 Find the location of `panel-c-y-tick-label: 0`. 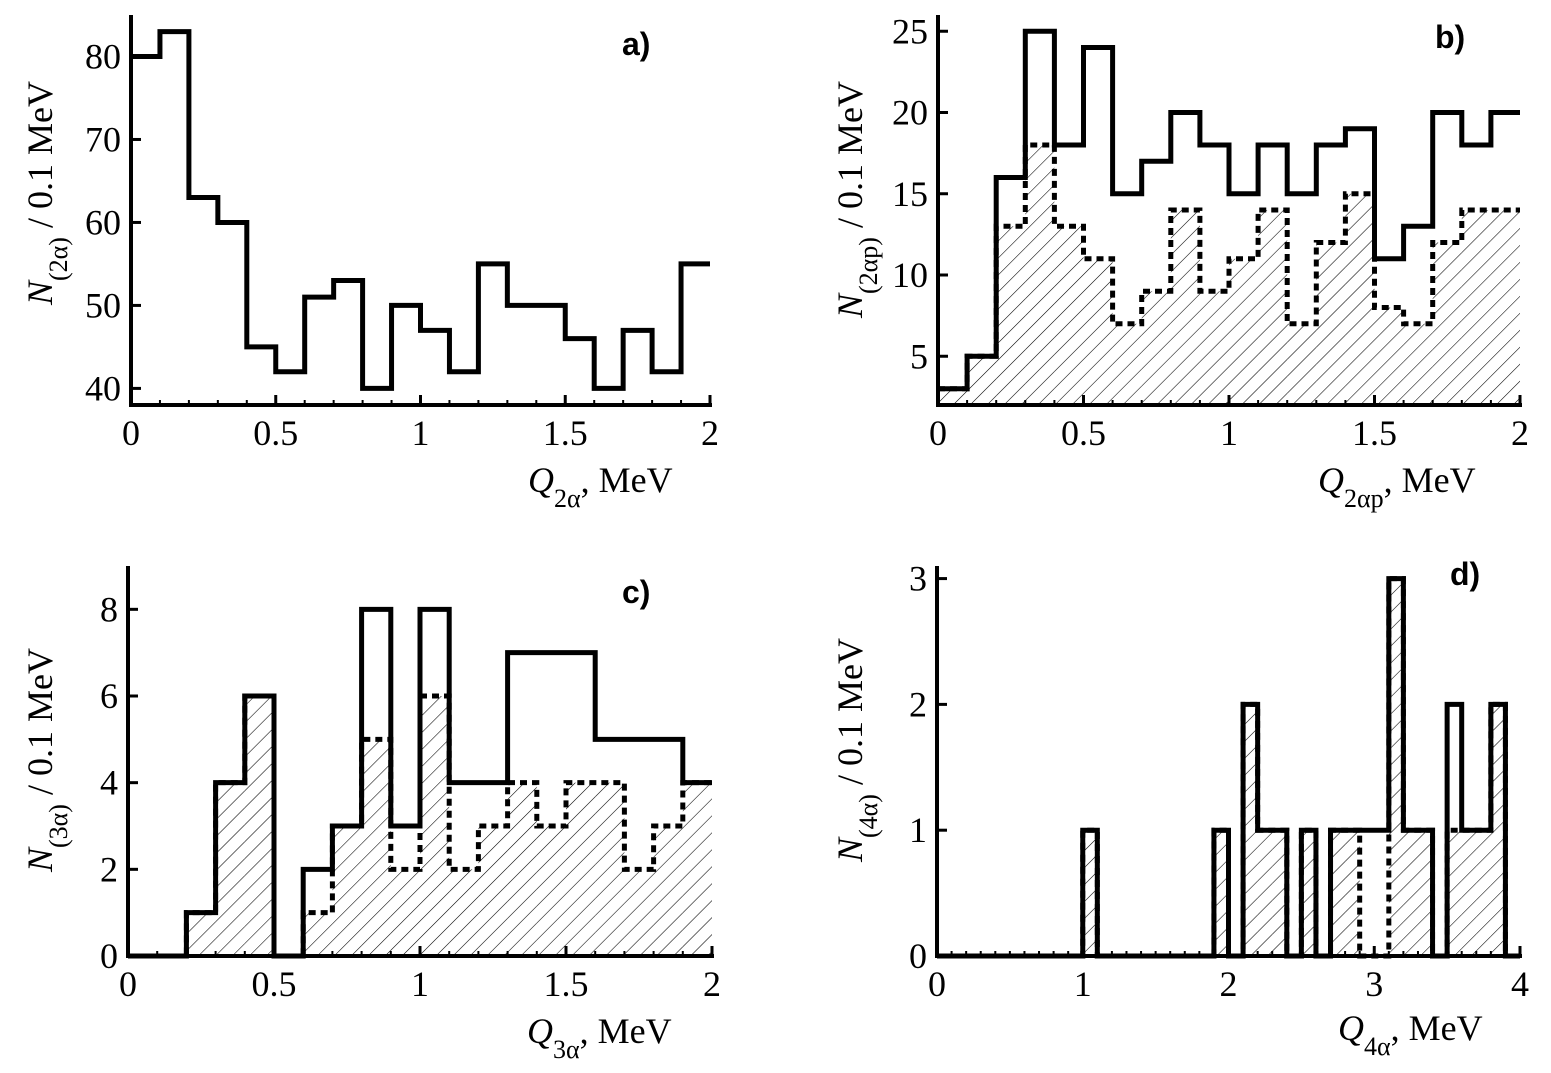

panel-c-y-tick-label: 0 is located at coordinates (109, 956).